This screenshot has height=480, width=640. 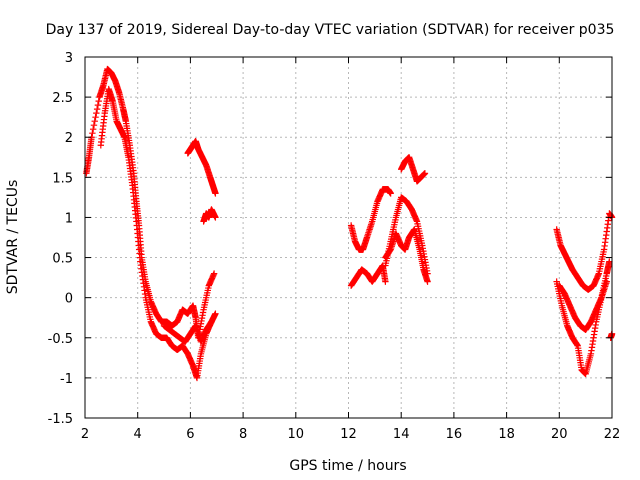 I want to click on x-tick-label: 12, so click(x=348, y=434).